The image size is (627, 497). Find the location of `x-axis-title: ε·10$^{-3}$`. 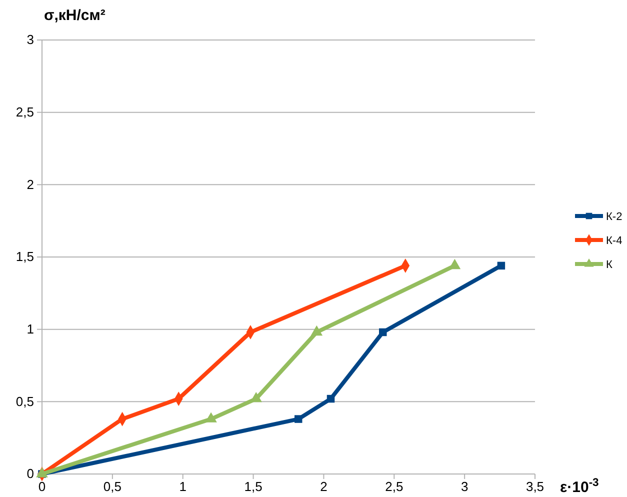

x-axis-title: ε·10$^{-3}$ is located at coordinates (579, 486).